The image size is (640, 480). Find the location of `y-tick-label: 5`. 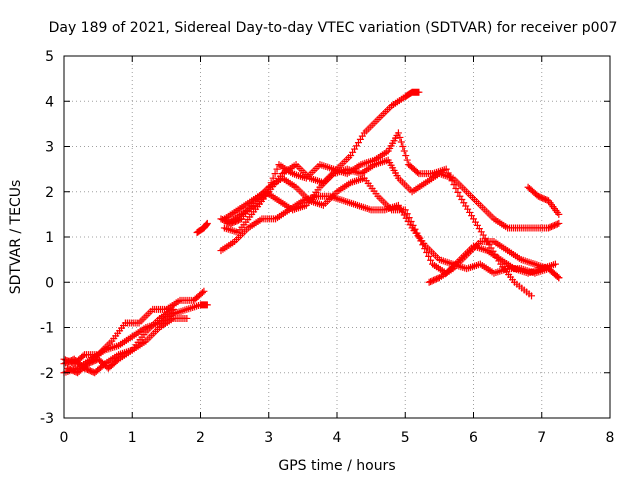

y-tick-label: 5 is located at coordinates (49, 57).